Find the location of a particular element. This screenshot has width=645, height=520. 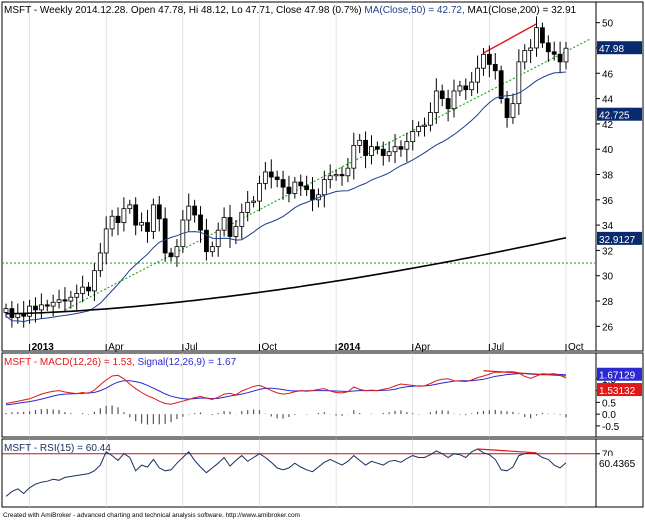

resistance-line is located at coordinates (510, 38).